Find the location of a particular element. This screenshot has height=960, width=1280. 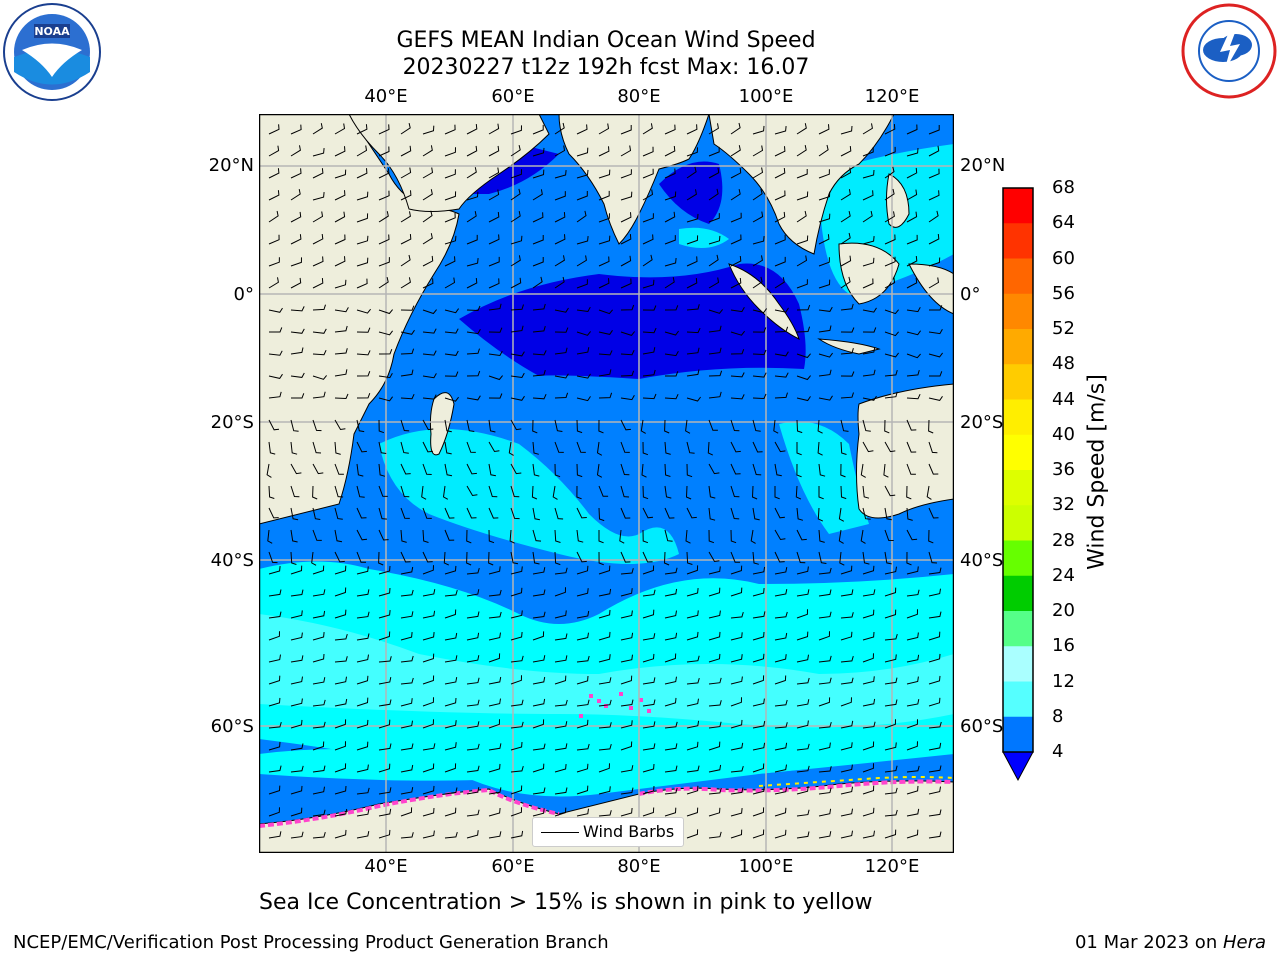

legend-label: Wind Barbs is located at coordinates (629, 831).